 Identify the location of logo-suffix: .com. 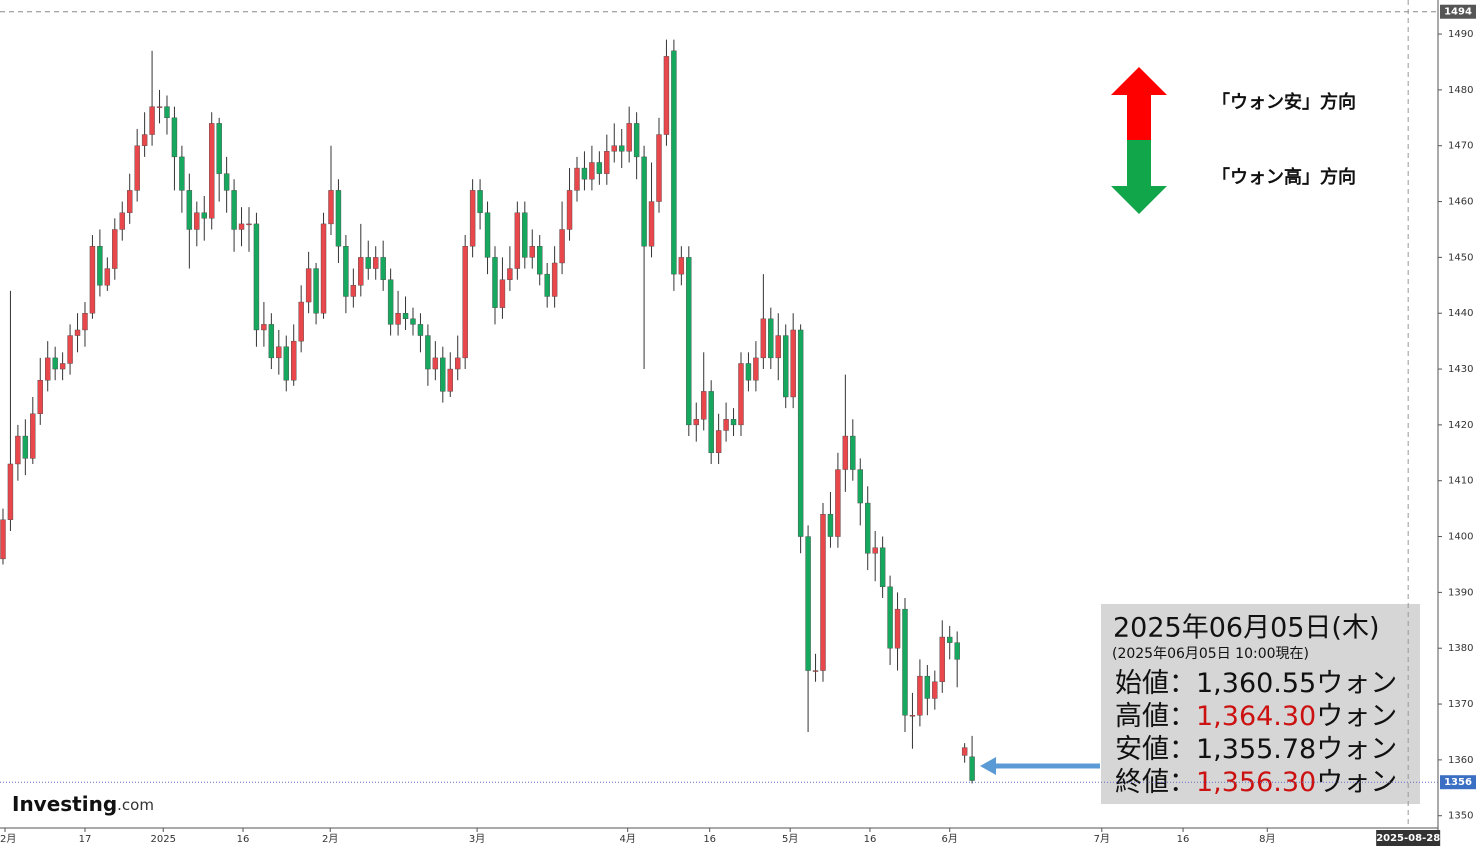
(135, 805).